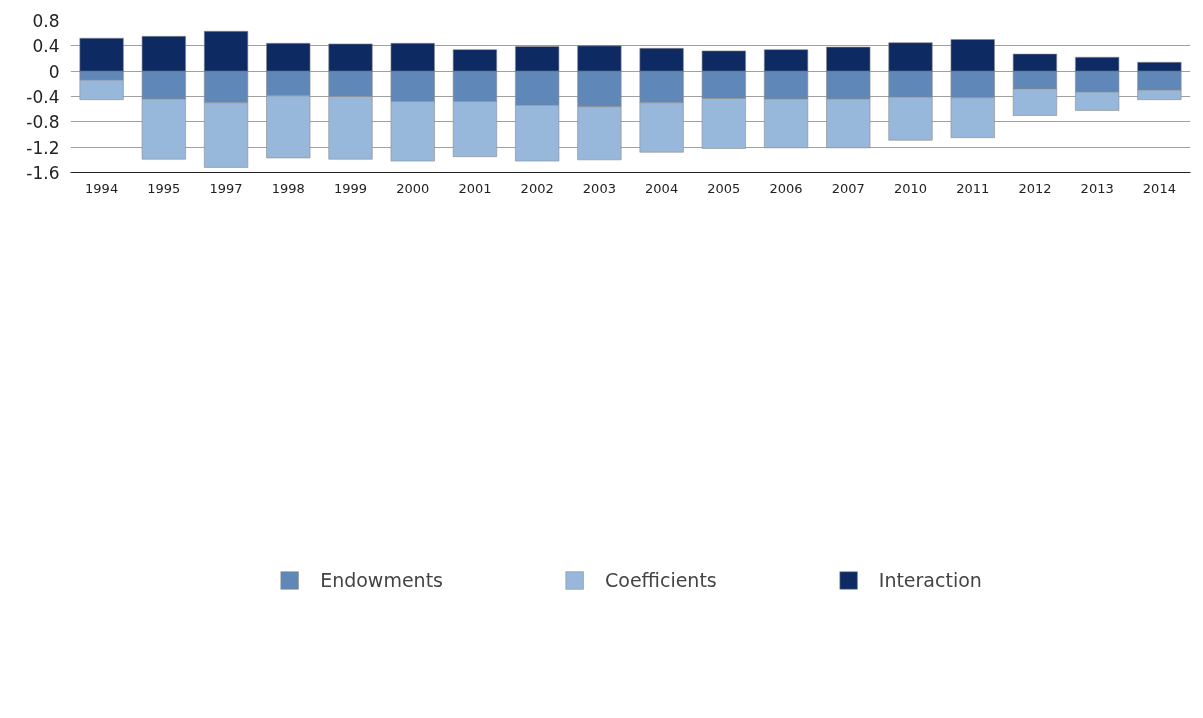 The height and width of the screenshot is (718, 1203). Describe the element at coordinates (350, 188) in the screenshot. I see `x-tick-label: 1999` at that location.